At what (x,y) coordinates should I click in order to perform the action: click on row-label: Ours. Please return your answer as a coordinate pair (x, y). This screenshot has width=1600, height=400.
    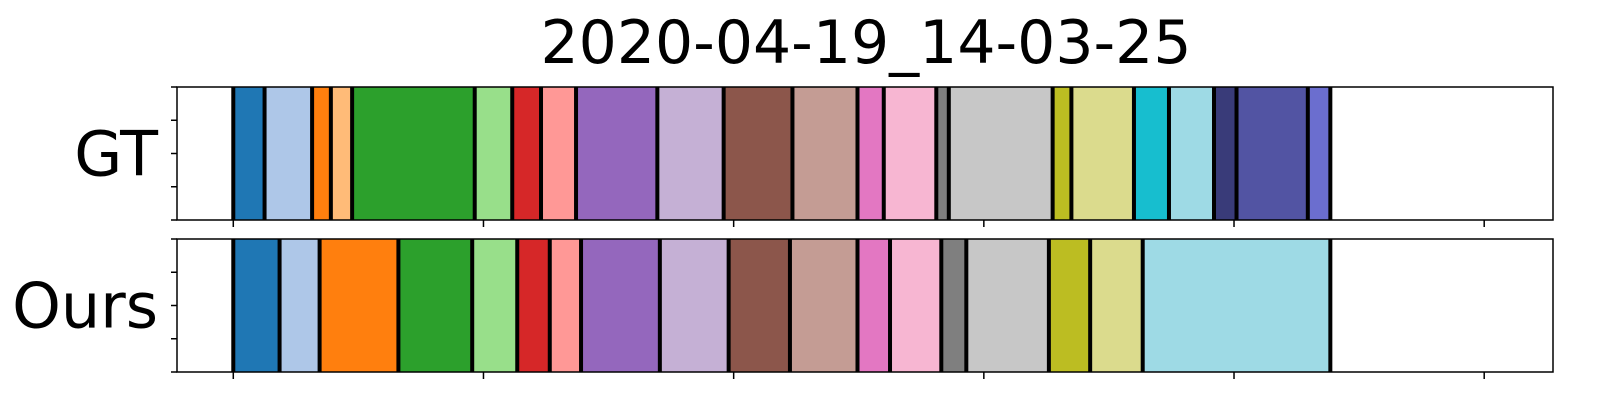
    Looking at the image, I should click on (85, 306).